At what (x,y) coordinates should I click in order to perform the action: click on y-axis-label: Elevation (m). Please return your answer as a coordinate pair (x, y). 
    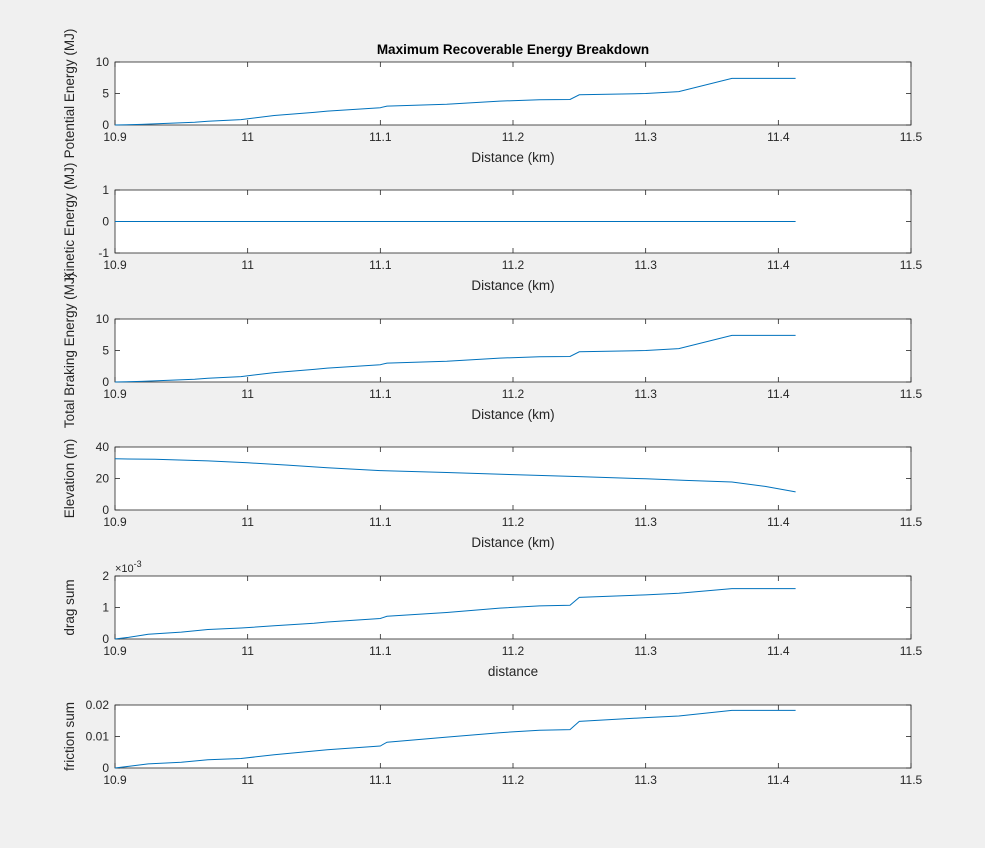
    Looking at the image, I should click on (69, 479).